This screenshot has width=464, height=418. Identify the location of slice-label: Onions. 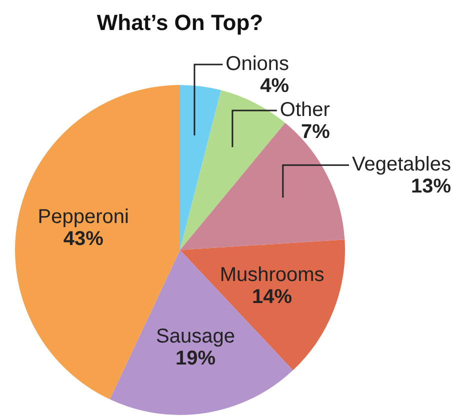
(258, 63).